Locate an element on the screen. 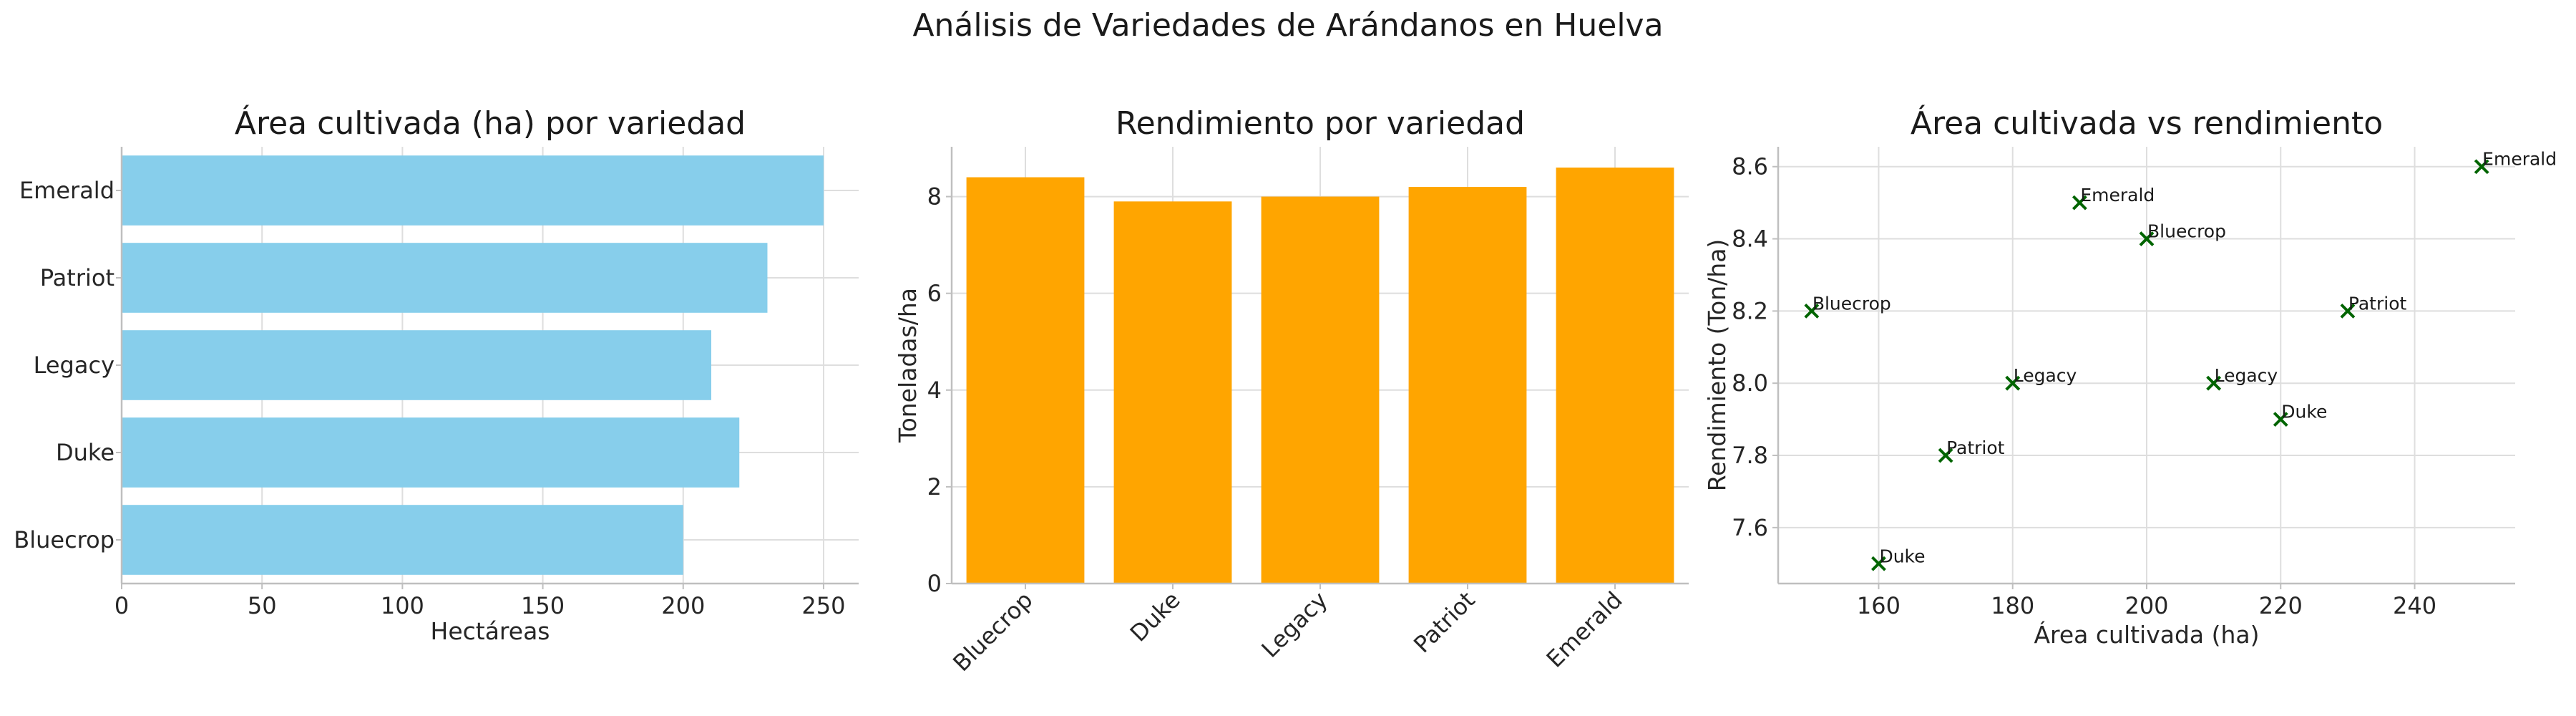  panel-title: Área cultivada (ha) por variedad is located at coordinates (490, 123).